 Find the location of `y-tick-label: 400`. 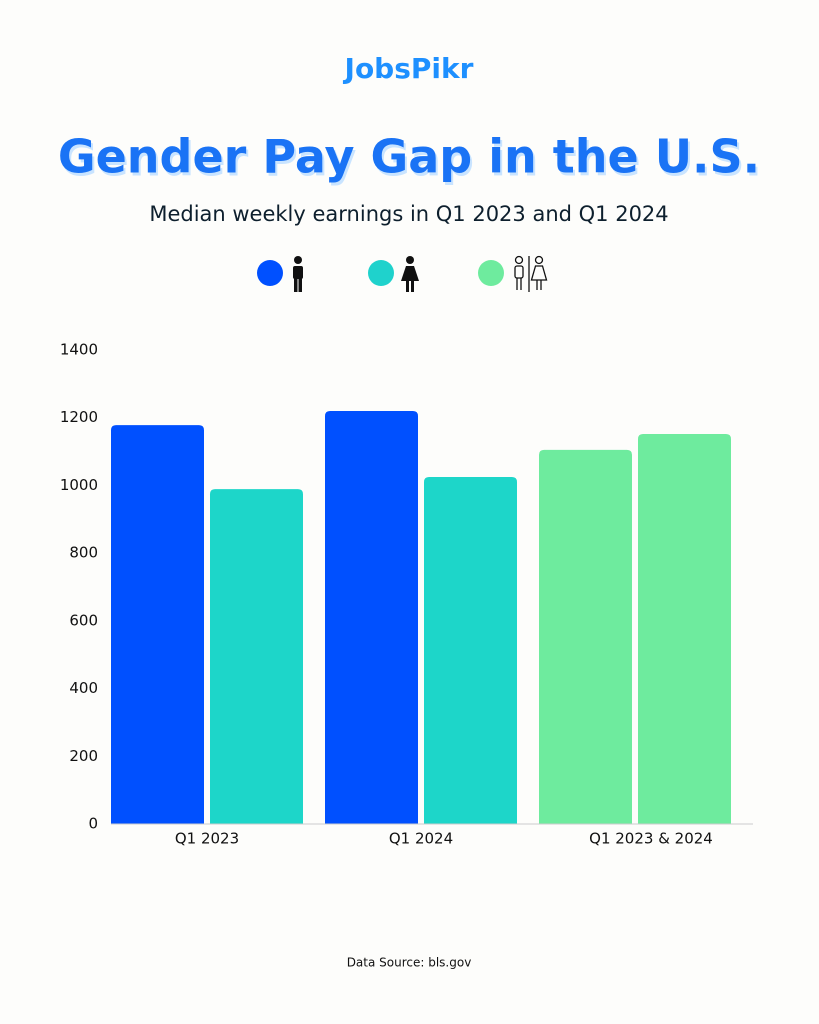

y-tick-label: 400 is located at coordinates (83, 688).